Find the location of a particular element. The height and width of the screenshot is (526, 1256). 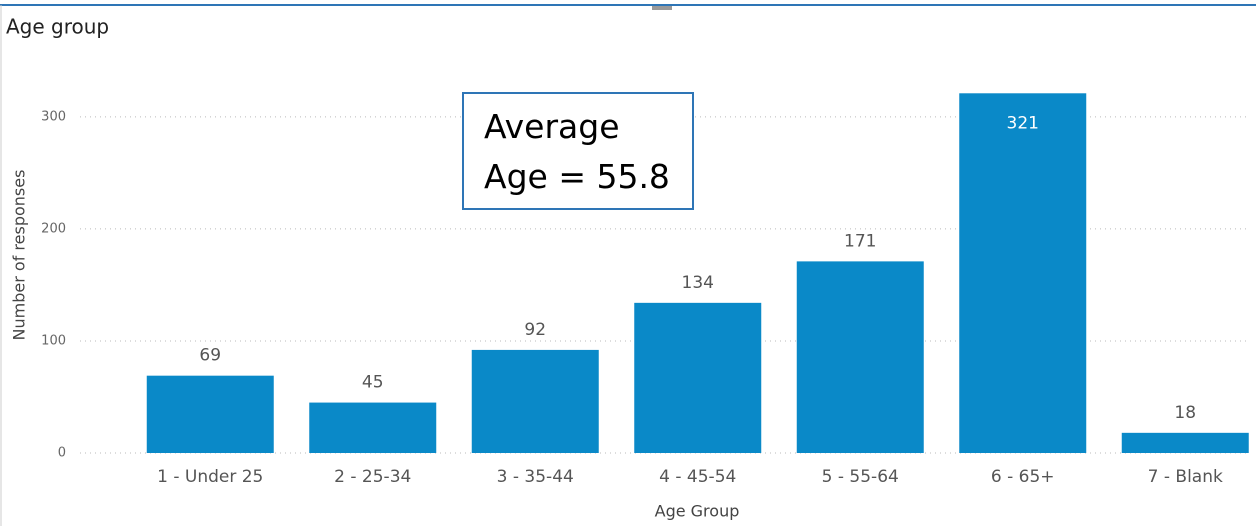

drag-handle is located at coordinates (662, 8).